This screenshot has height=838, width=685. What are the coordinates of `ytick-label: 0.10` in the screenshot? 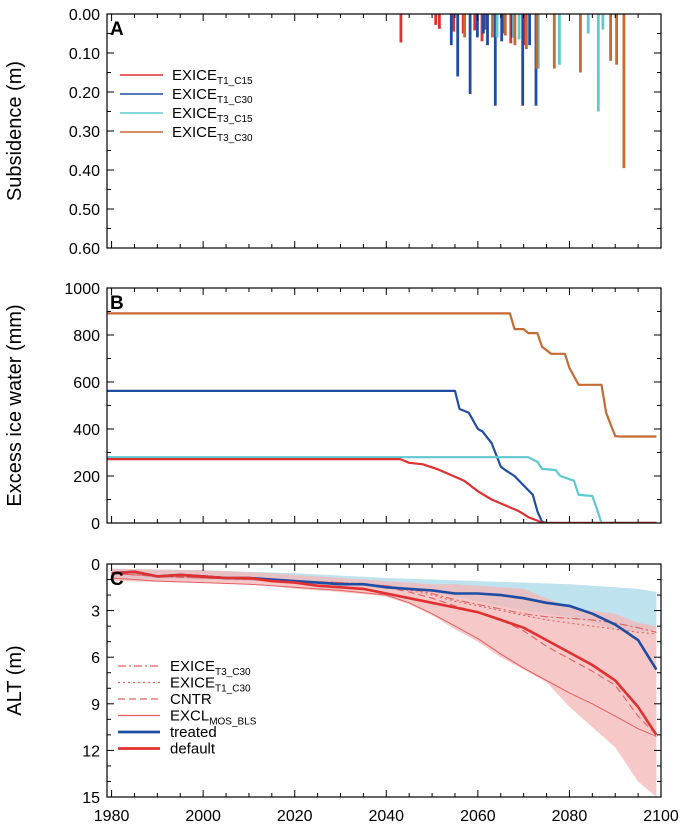 It's located at (84, 54).